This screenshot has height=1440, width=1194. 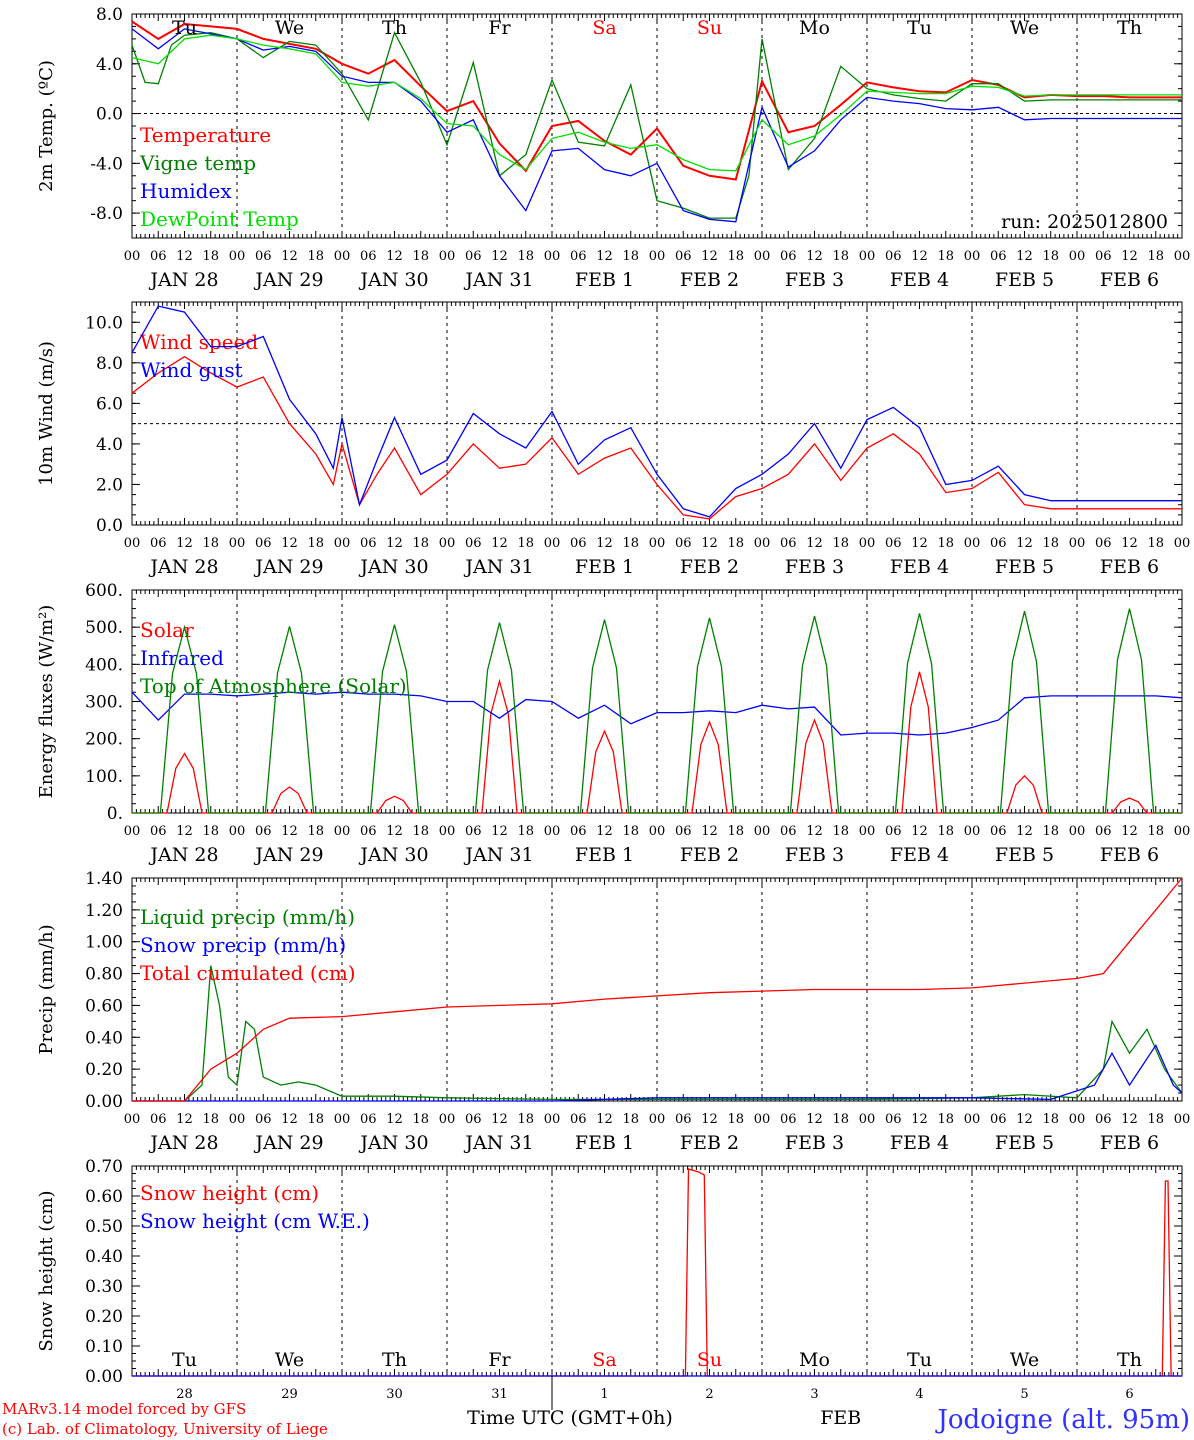 What do you see at coordinates (109, 485) in the screenshot?
I see `y-tick-label: 2.0` at bounding box center [109, 485].